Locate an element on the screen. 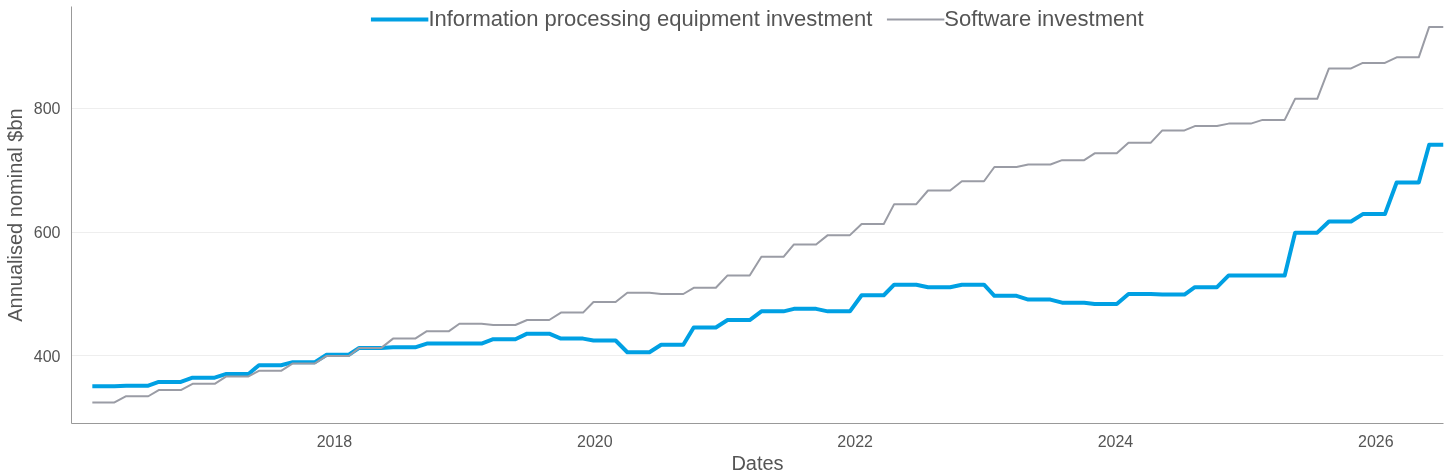  x-tick-label: 2022 is located at coordinates (855, 441).